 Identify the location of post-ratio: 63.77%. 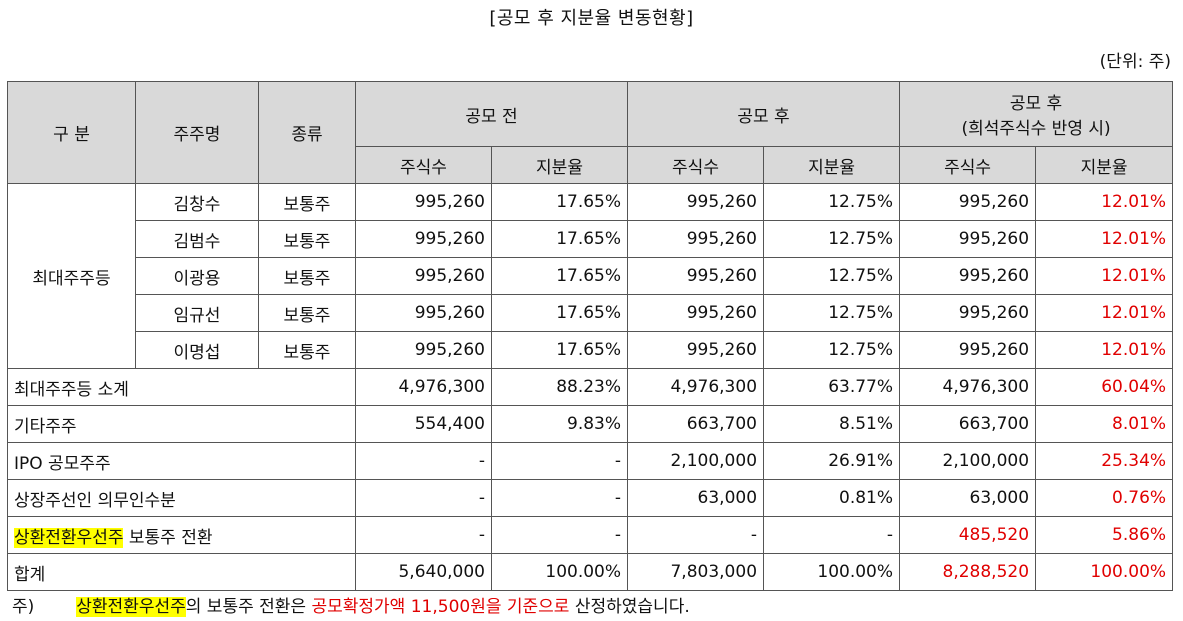
(832, 387).